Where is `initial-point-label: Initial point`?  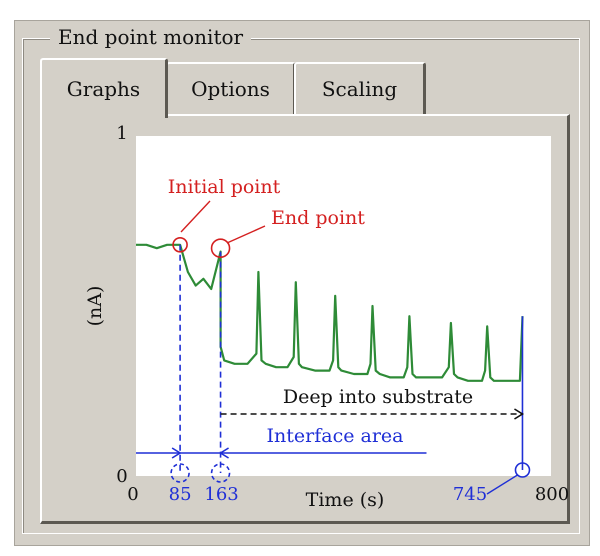 initial-point-label: Initial point is located at coordinates (224, 187).